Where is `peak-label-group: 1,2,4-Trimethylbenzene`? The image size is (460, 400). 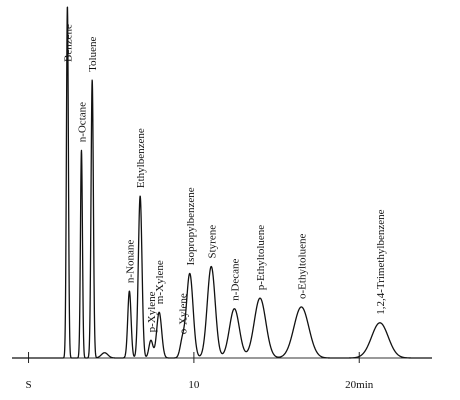 peak-label-group: 1,2,4-Trimethylbenzene is located at coordinates (381, 261).